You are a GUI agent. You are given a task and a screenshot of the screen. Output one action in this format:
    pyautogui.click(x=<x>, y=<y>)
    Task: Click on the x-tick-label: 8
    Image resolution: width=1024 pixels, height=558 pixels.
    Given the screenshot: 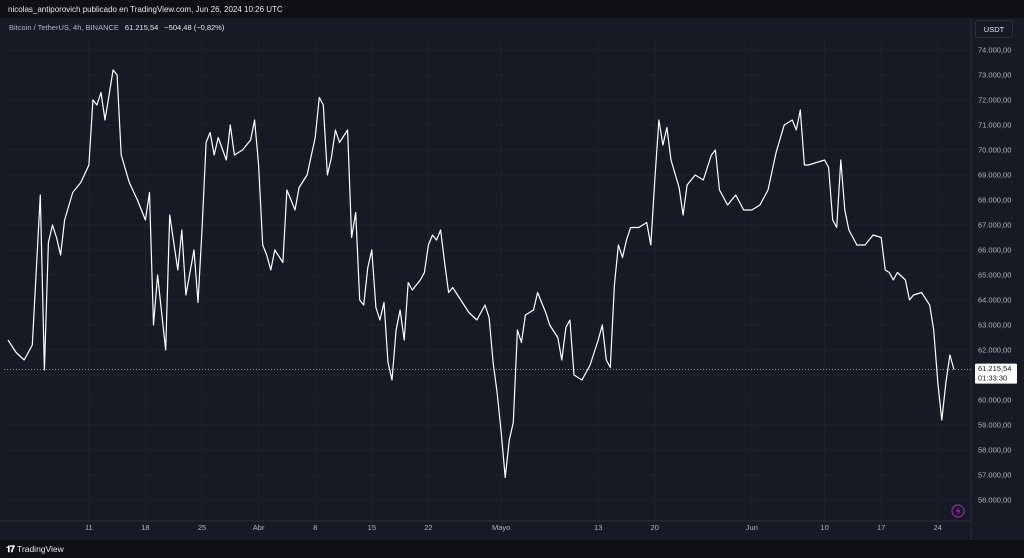 What is the action you would take?
    pyautogui.click(x=315, y=527)
    